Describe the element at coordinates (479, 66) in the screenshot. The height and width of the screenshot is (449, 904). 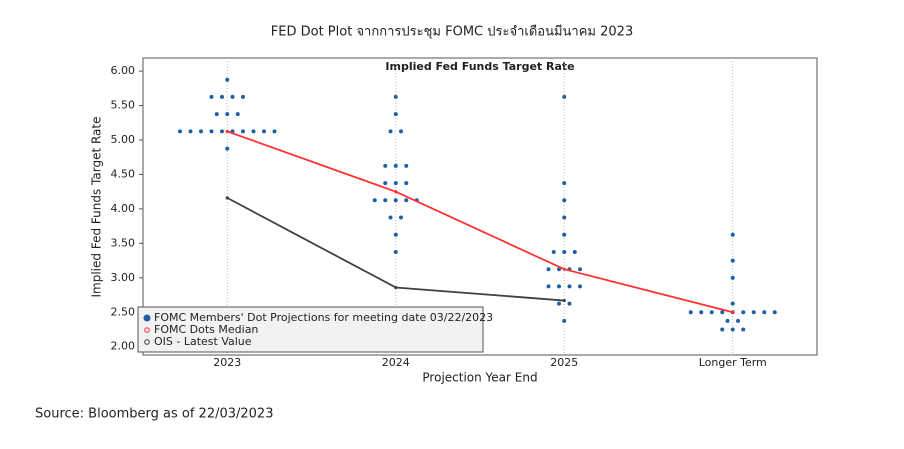
I see `chart-subtitle: Implied Fed Funds Target Rate` at that location.